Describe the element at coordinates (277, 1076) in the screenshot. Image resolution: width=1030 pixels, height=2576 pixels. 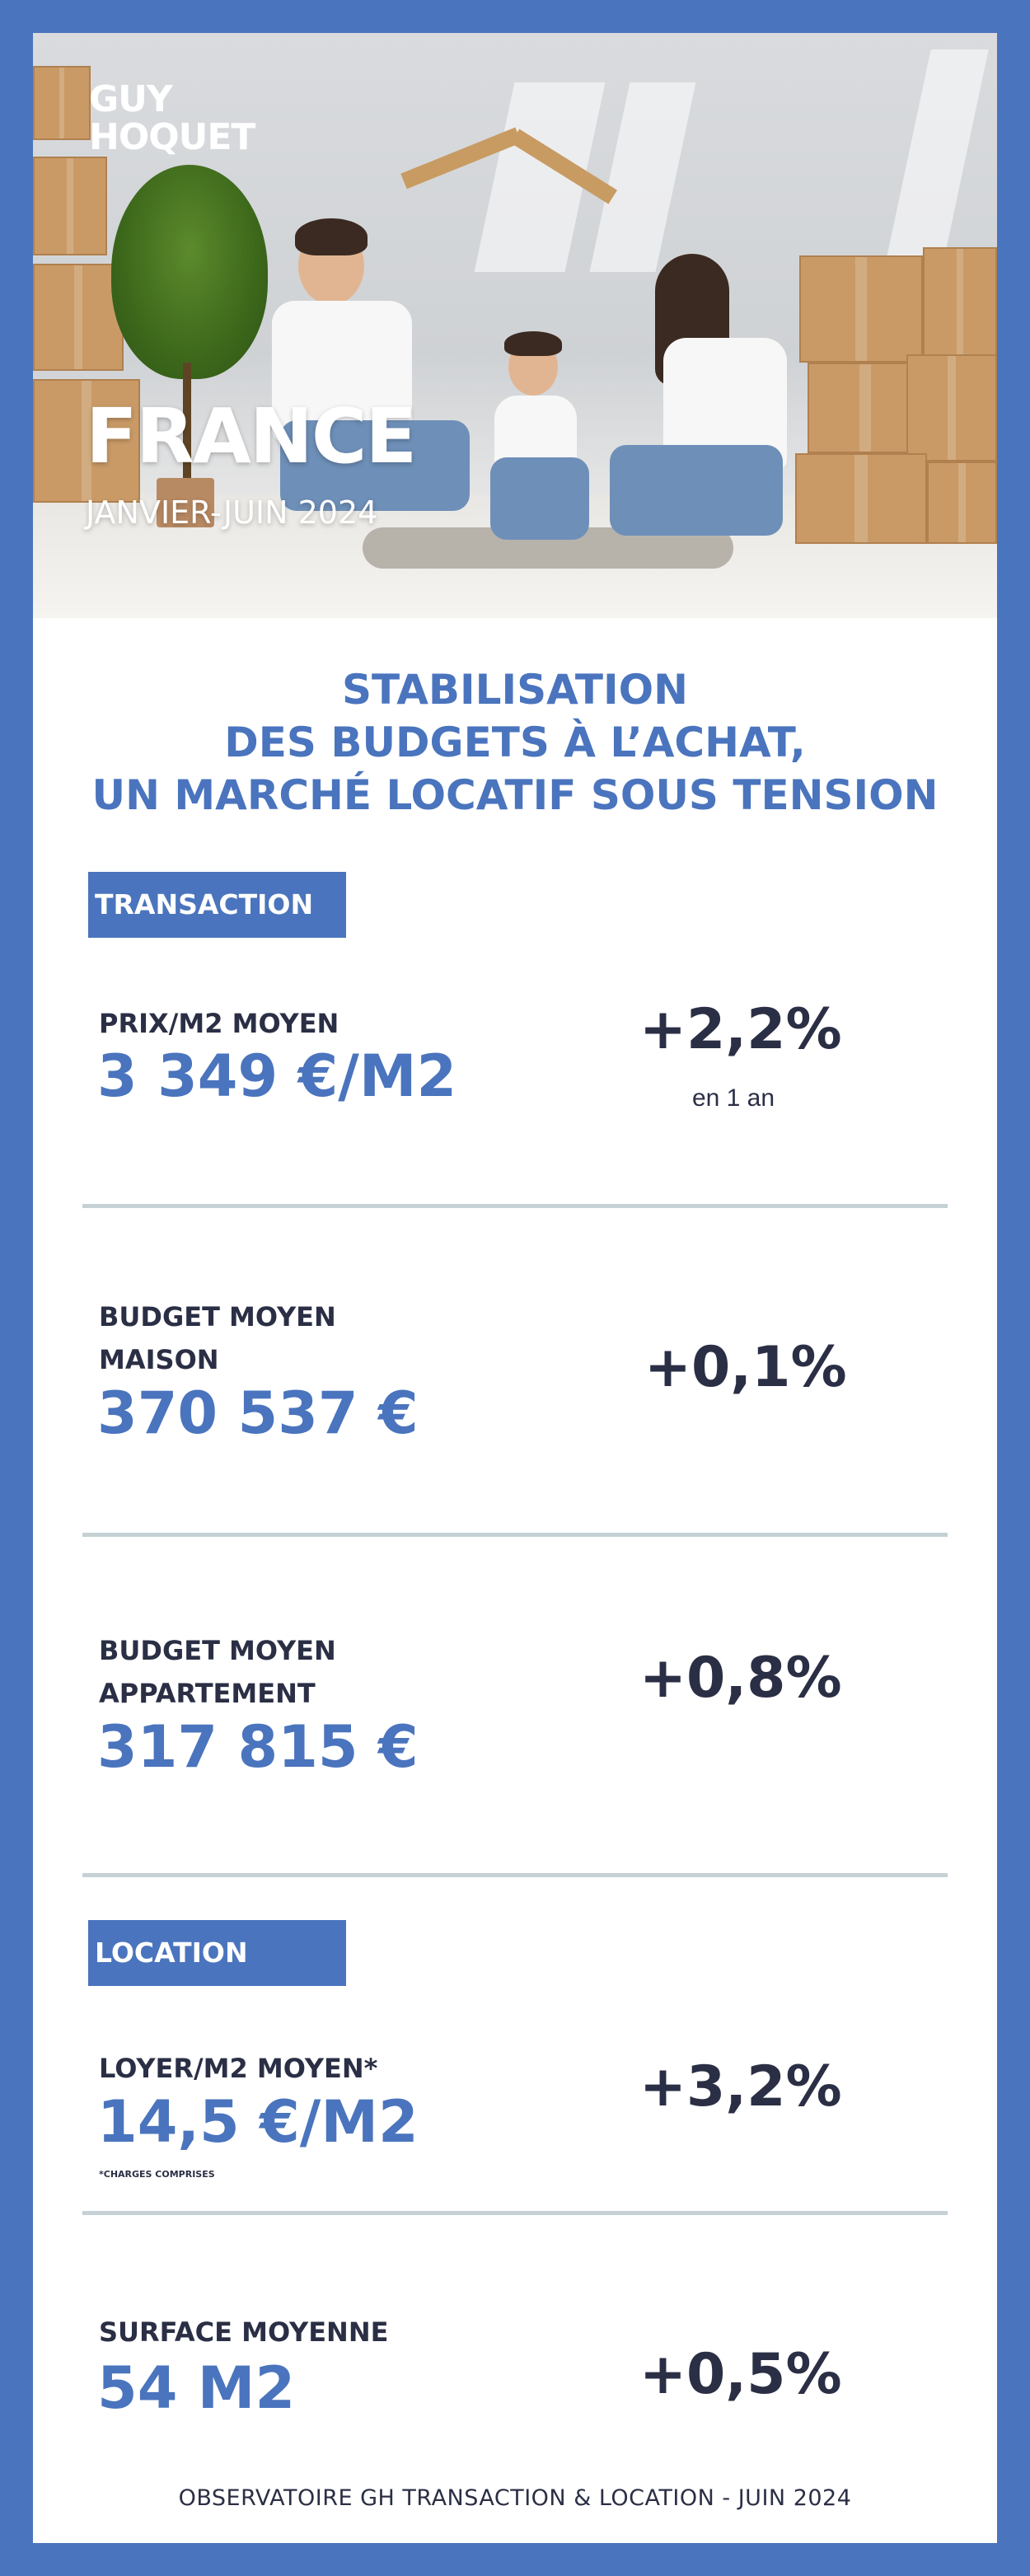
I see `stat-value-prix-m2: 3 349 €/M2` at that location.